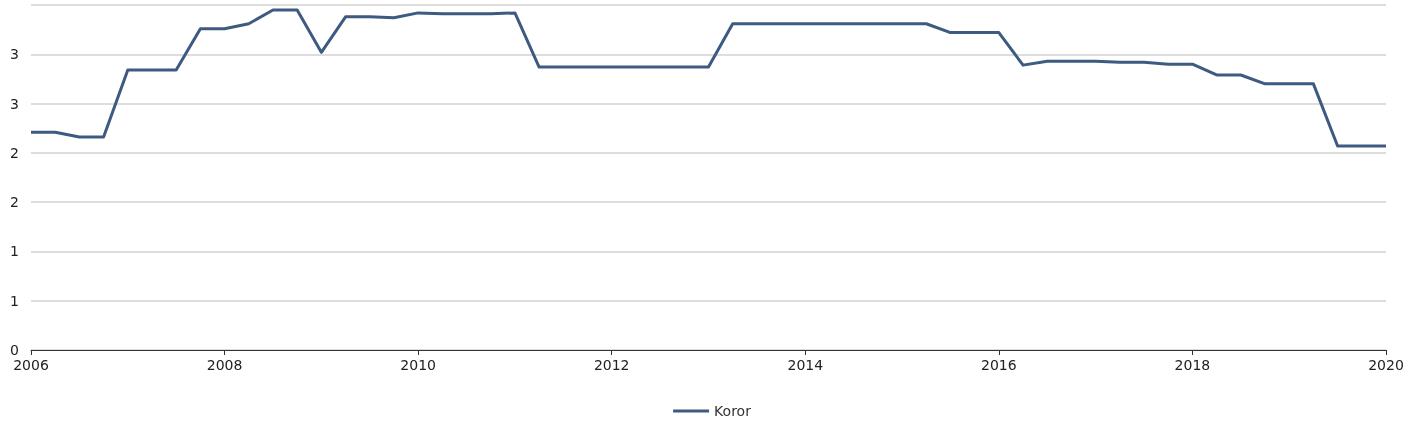  I want to click on x-tick-label: 2016, so click(999, 365).